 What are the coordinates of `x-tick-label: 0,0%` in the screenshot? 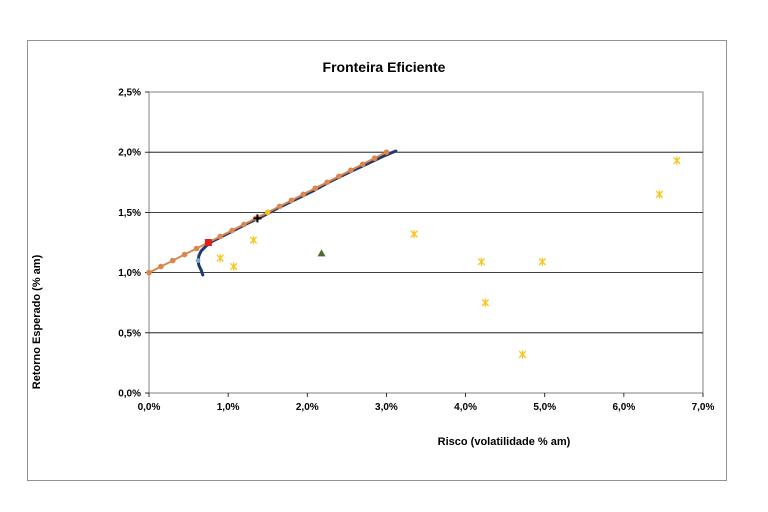 It's located at (149, 407).